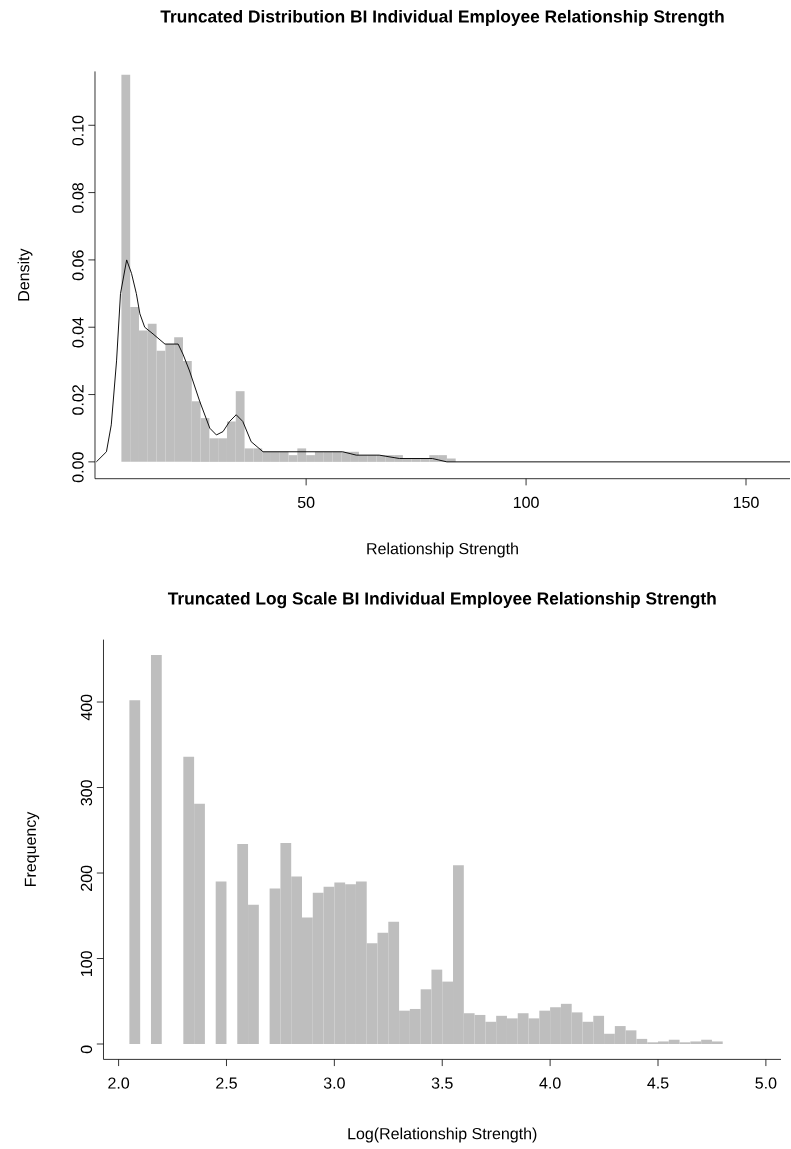 Image resolution: width=791 pixels, height=1149 pixels. What do you see at coordinates (526, 502) in the screenshot?
I see `x-tick-label: 100` at bounding box center [526, 502].